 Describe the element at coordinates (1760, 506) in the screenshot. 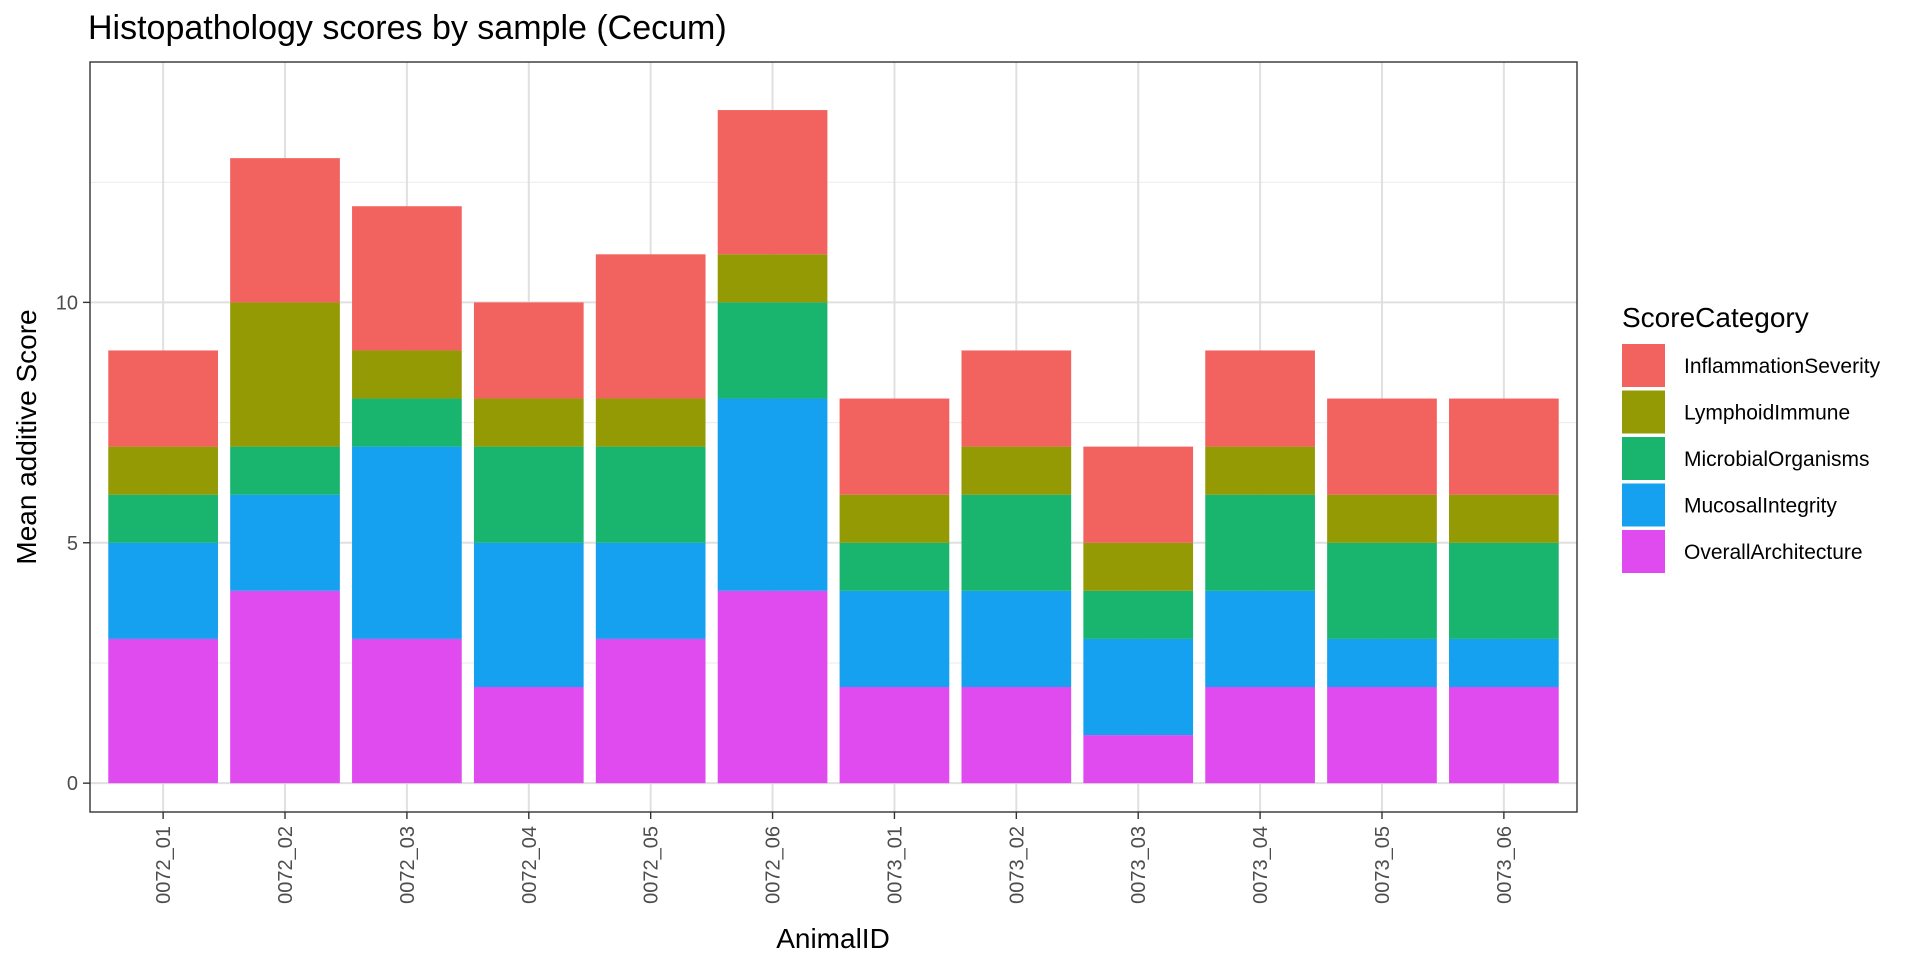

I see `legend-label-MucosalIntegrity: MucosalIntegrity` at that location.